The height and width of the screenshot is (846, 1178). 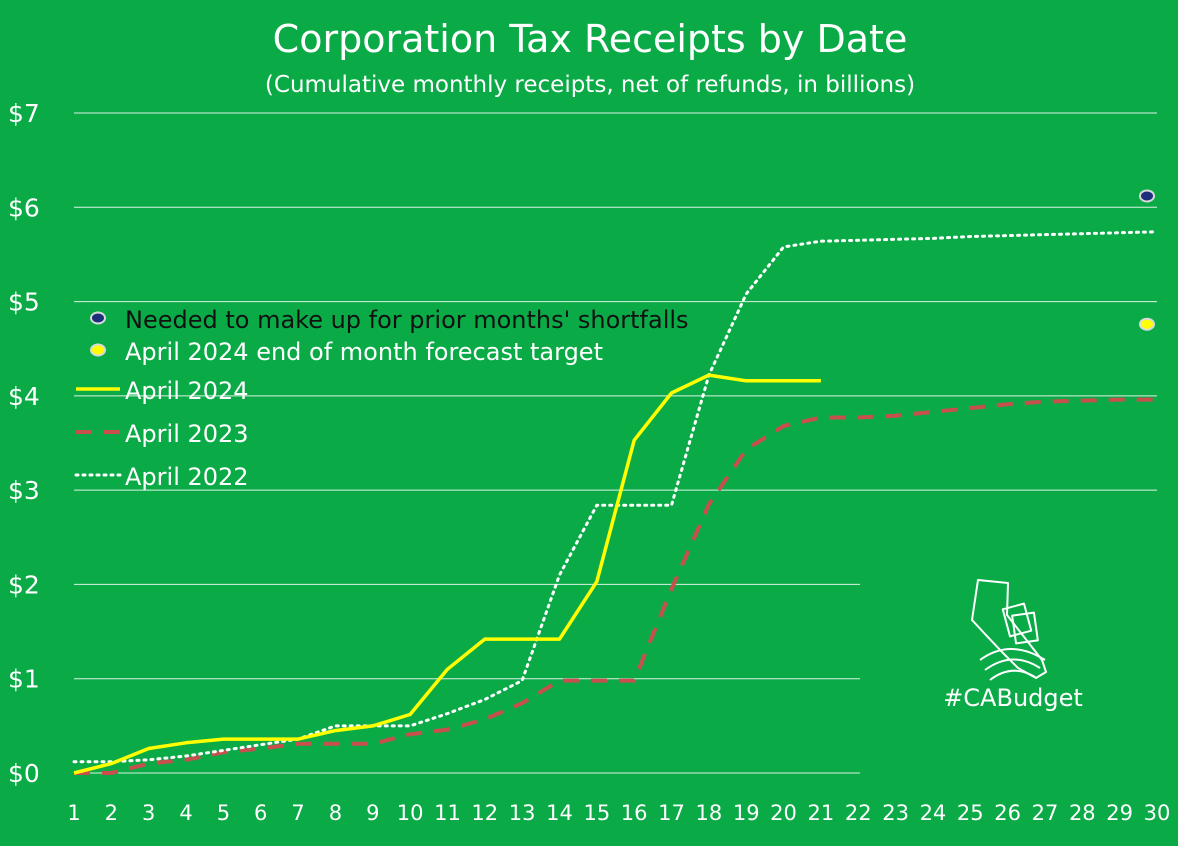 I want to click on x-tick-label: 30, so click(x=1157, y=813).